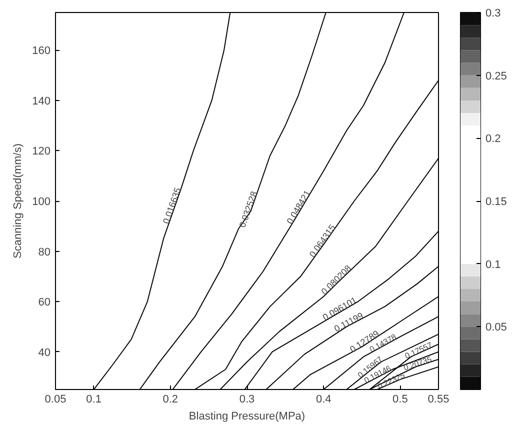 The image size is (528, 429). I want to click on y-tick-label: 0.1, so click(493, 264).